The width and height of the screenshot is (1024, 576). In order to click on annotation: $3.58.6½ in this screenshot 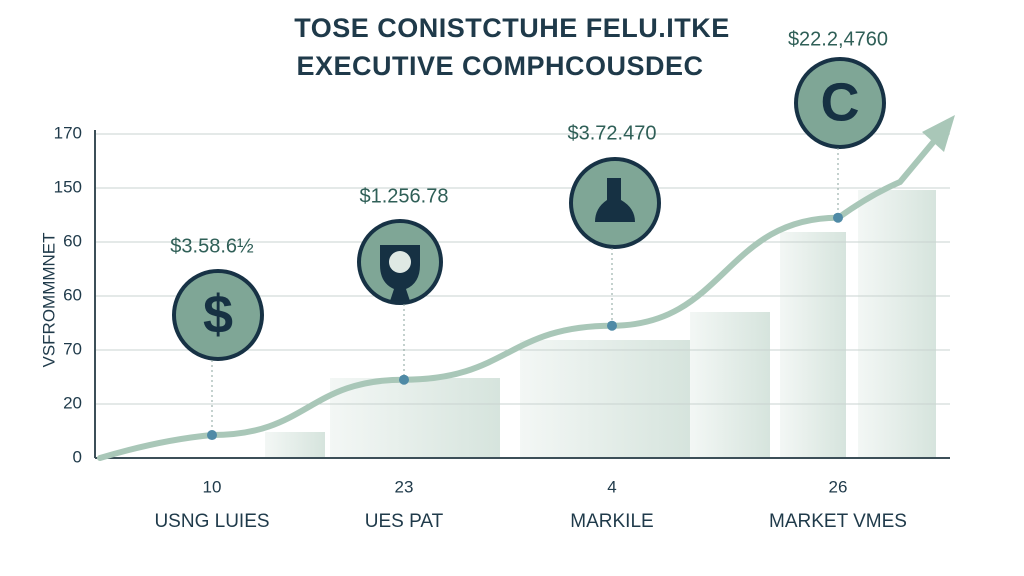, I will do `click(212, 246)`.